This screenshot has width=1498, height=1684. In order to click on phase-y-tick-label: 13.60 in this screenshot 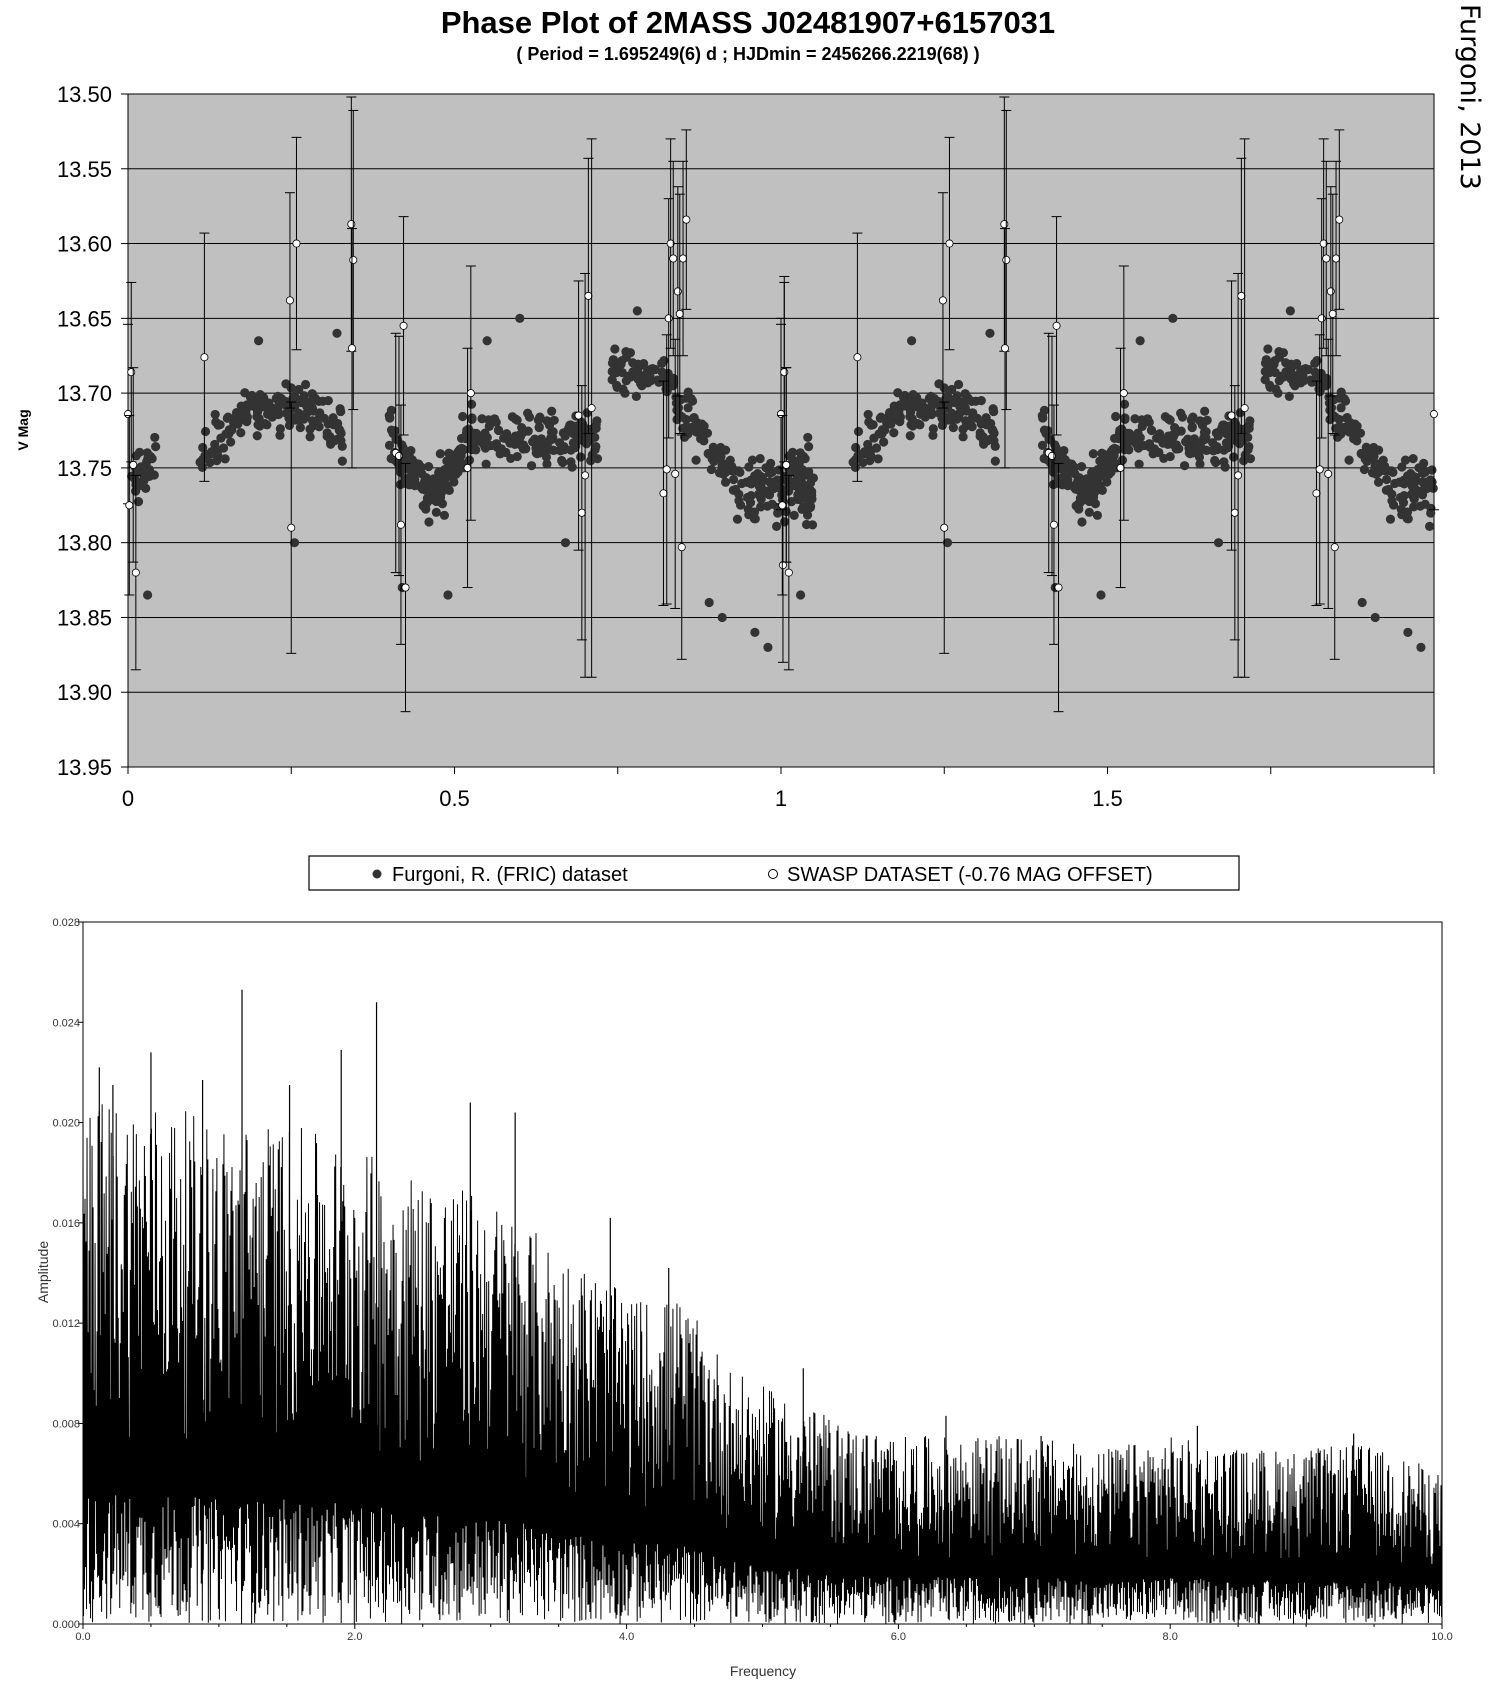, I will do `click(84, 244)`.